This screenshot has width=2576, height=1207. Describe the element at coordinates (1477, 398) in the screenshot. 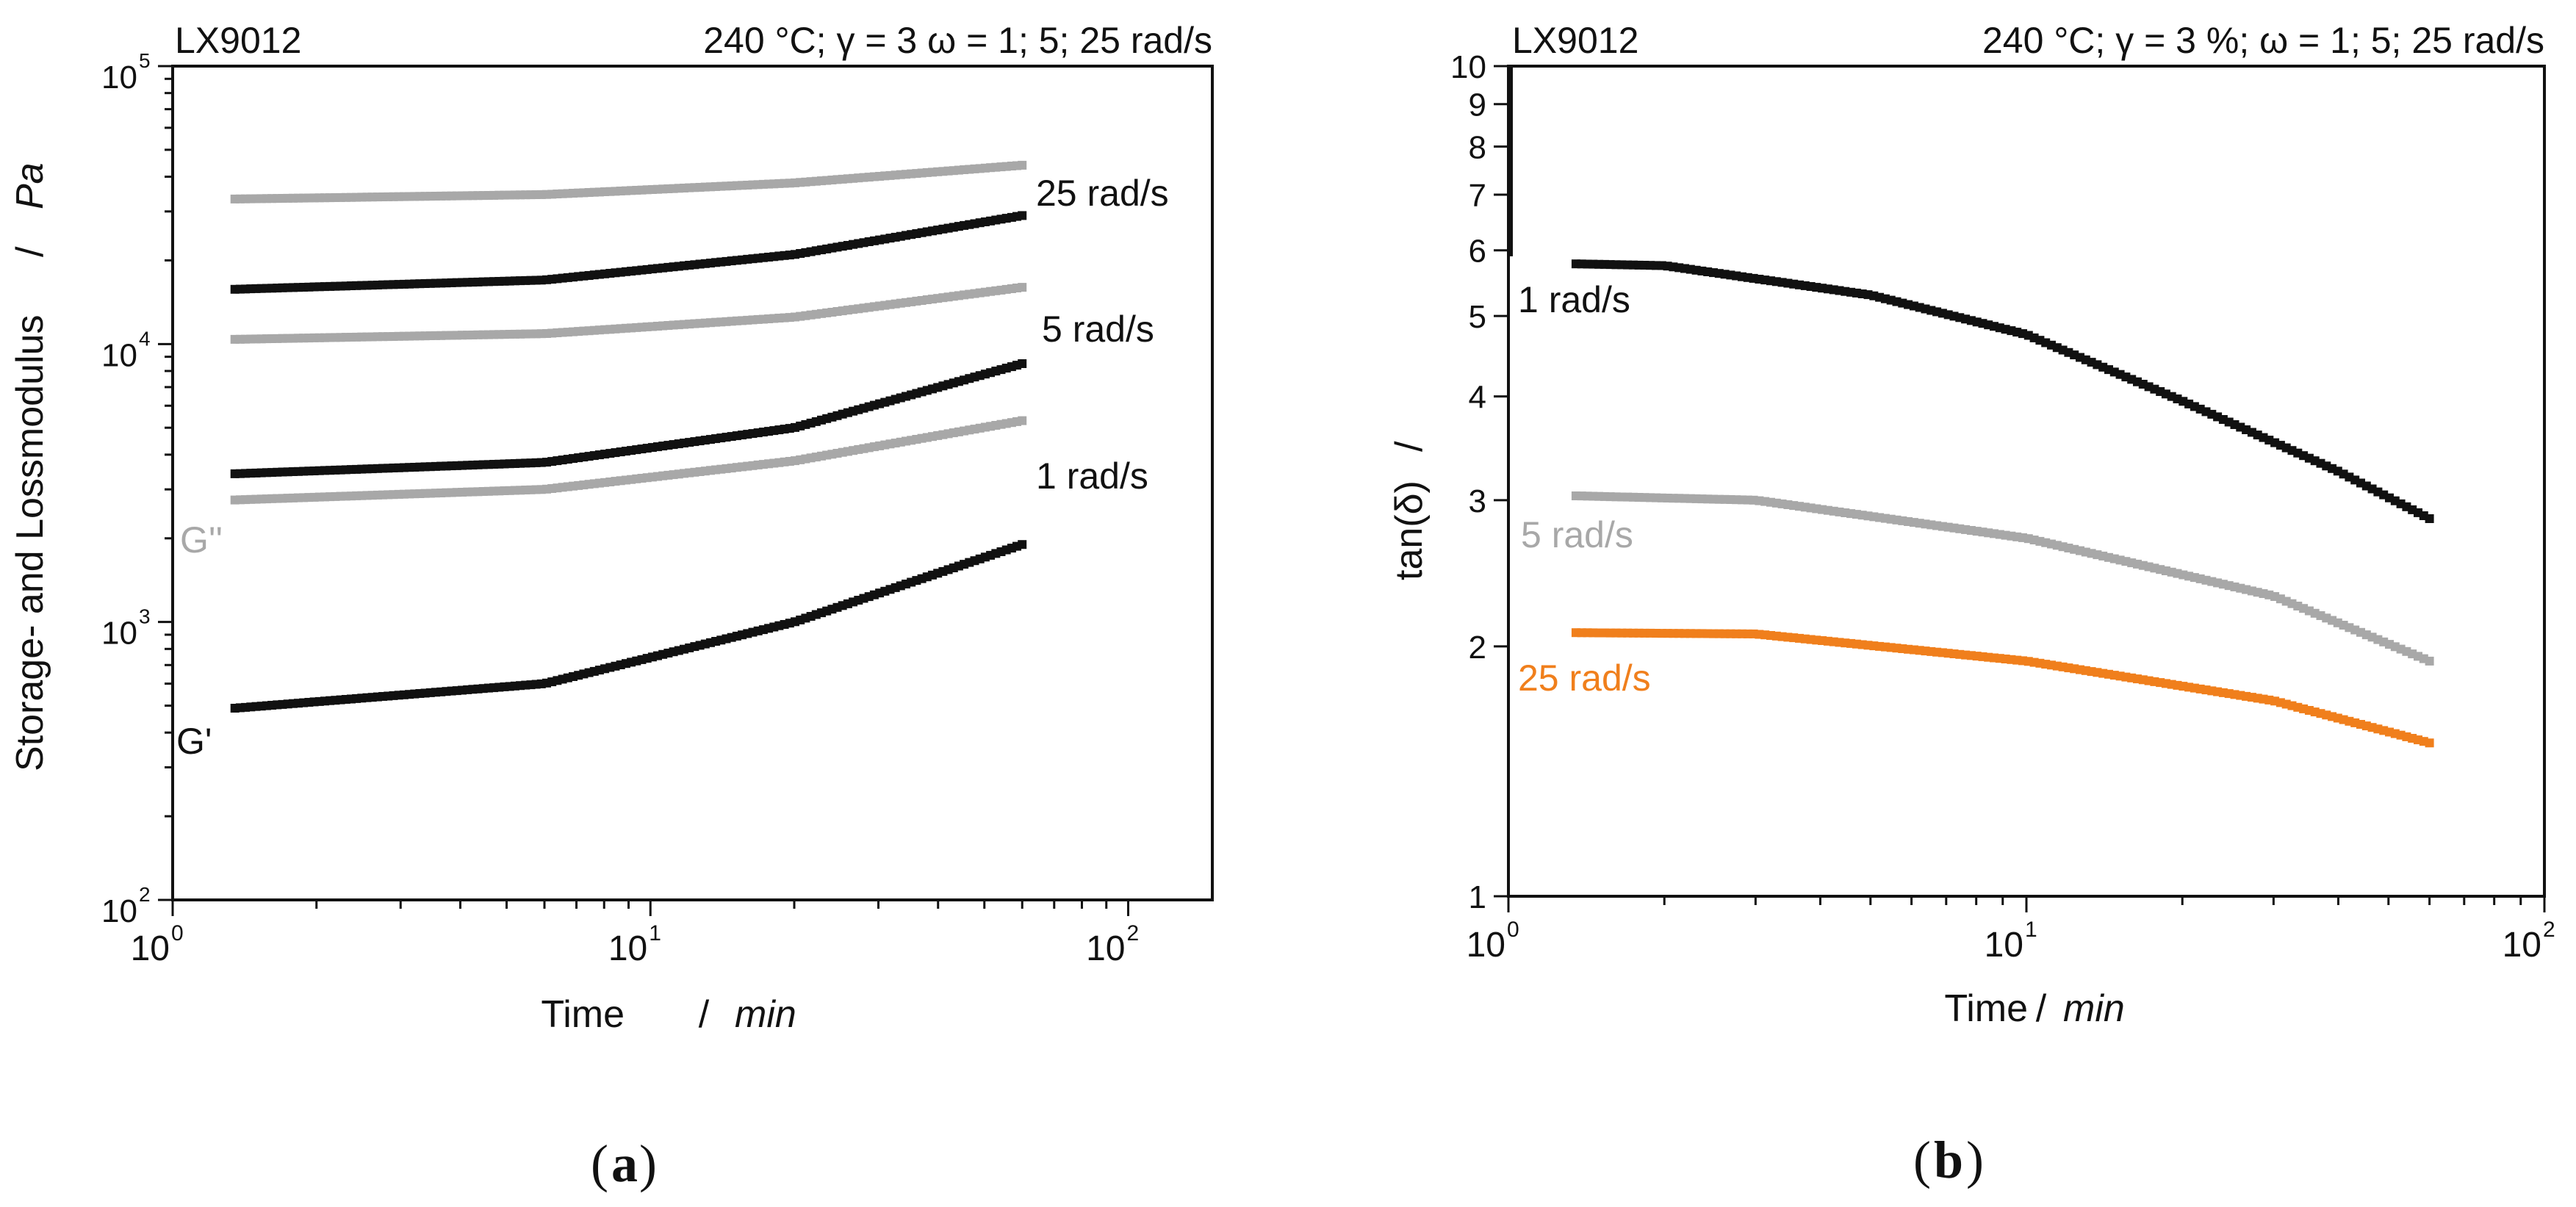

I see `y-tick-label: 4` at that location.